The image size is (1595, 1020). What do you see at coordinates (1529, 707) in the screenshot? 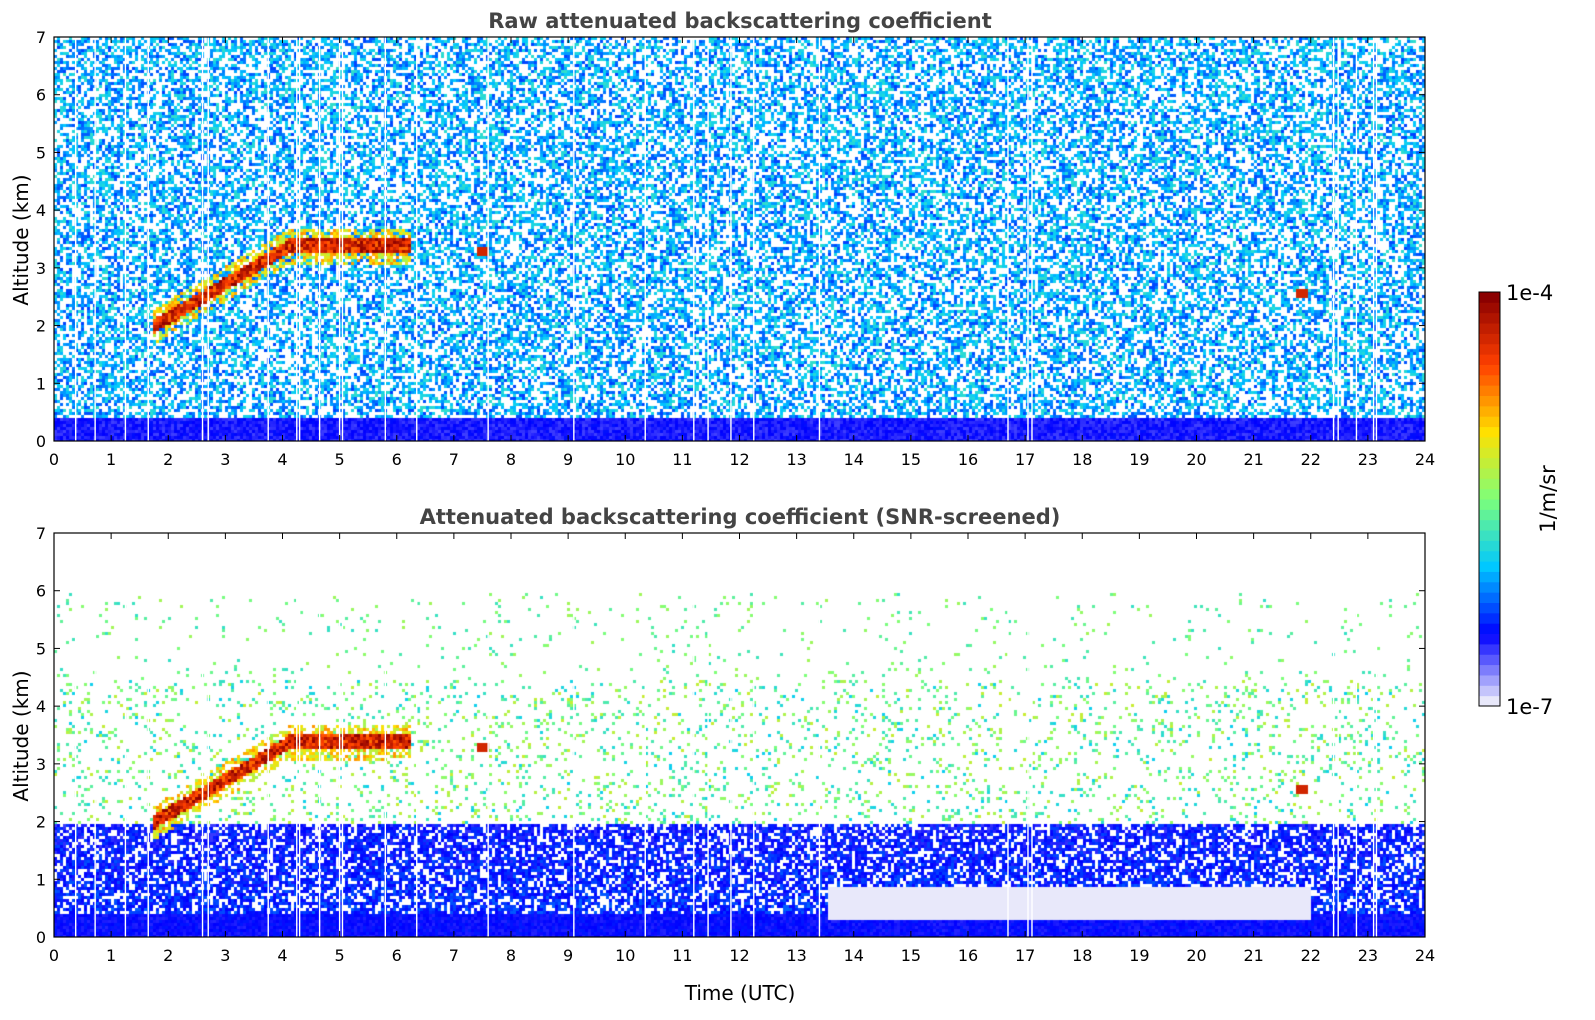
I see `colorbar-min-label: 1e-7` at bounding box center [1529, 707].